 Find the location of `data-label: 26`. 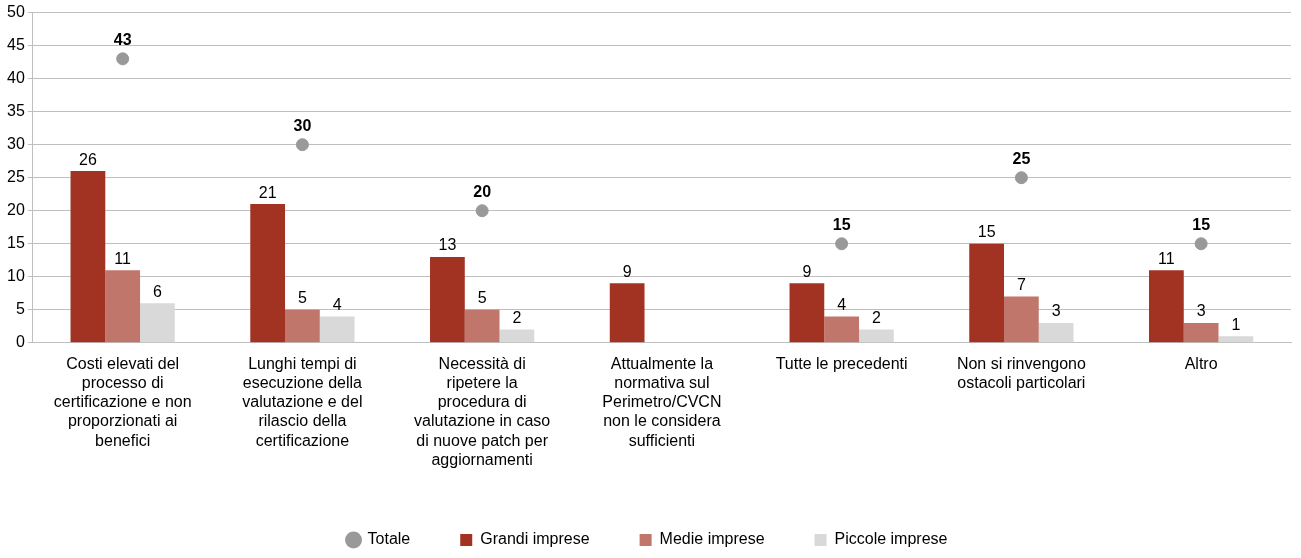

data-label: 26 is located at coordinates (88, 159).